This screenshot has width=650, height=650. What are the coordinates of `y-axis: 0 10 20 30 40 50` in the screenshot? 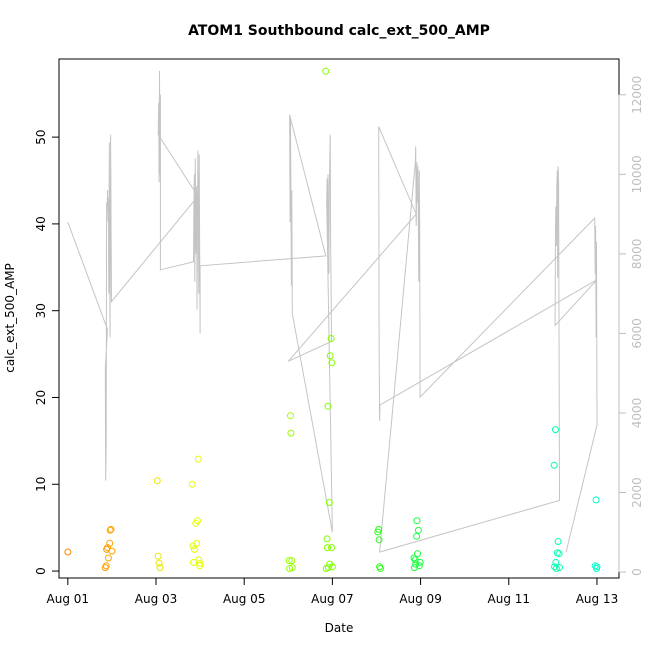 It's located at (47, 352).